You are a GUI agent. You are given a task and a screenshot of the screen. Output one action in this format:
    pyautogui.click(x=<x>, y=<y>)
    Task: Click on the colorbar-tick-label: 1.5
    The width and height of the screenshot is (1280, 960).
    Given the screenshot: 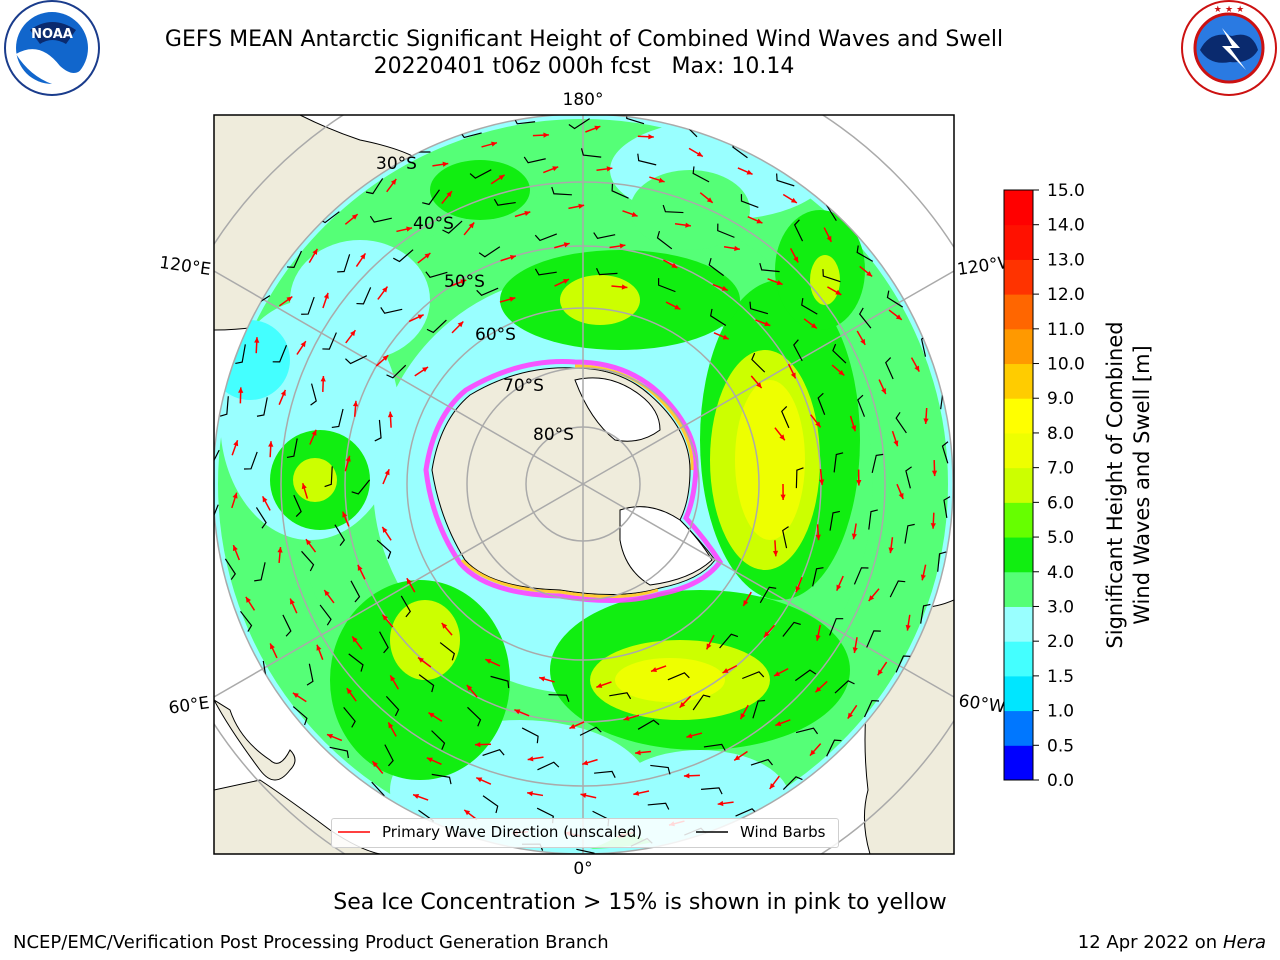 What is the action you would take?
    pyautogui.click(x=1060, y=677)
    